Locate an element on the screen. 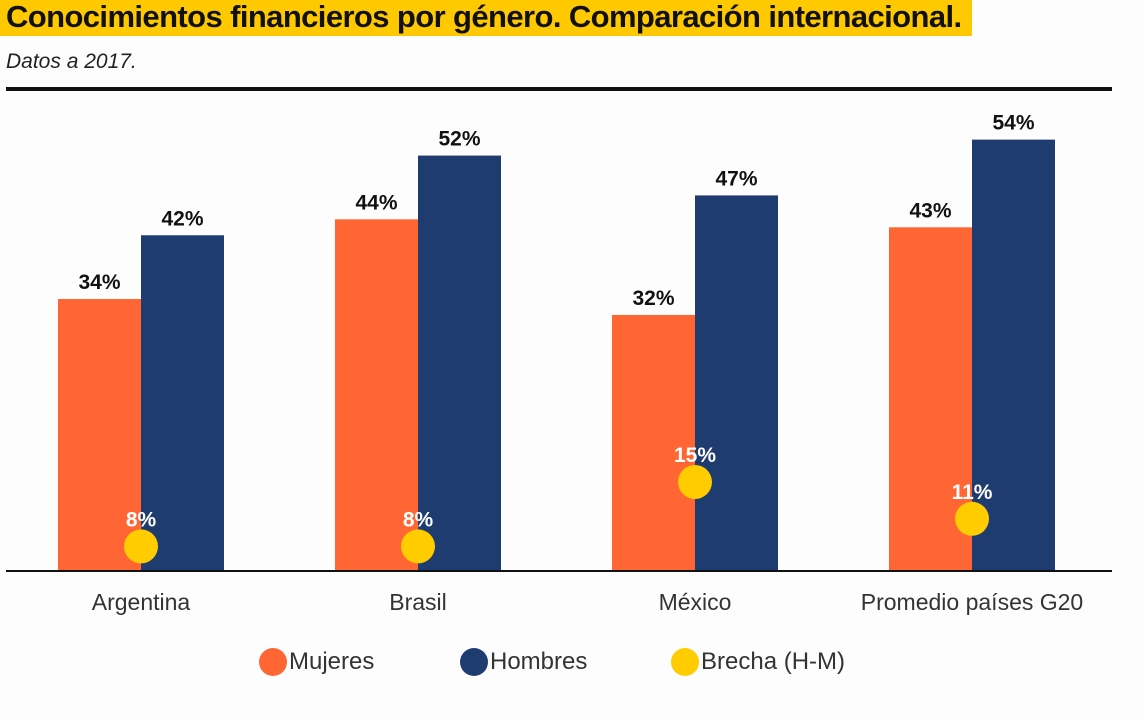  bar-hombres-promedio-paises-g20 is located at coordinates (1013, 354).